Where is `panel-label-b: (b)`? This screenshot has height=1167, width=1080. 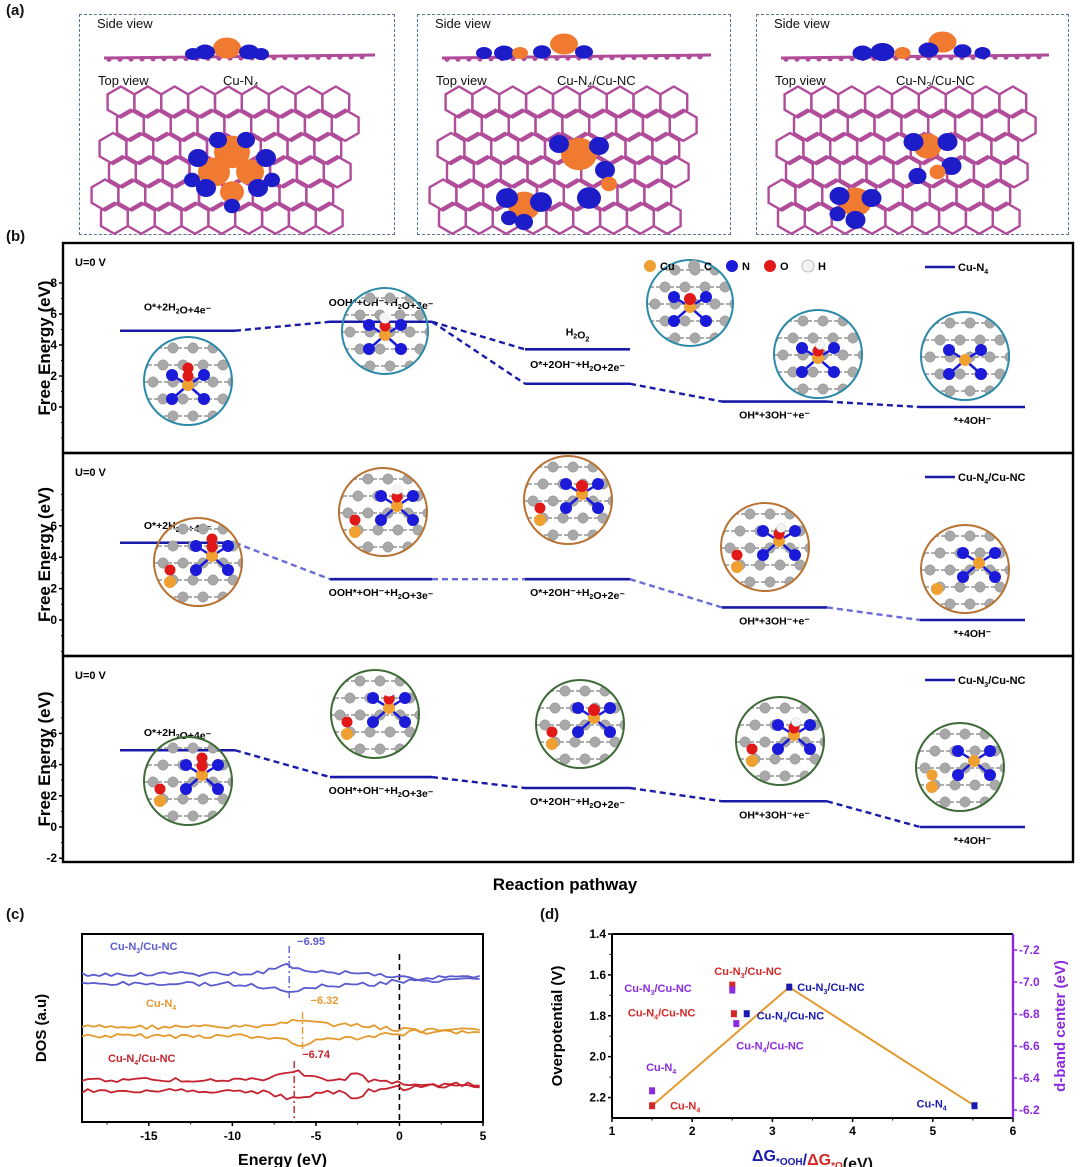
panel-label-b: (b) is located at coordinates (16, 236).